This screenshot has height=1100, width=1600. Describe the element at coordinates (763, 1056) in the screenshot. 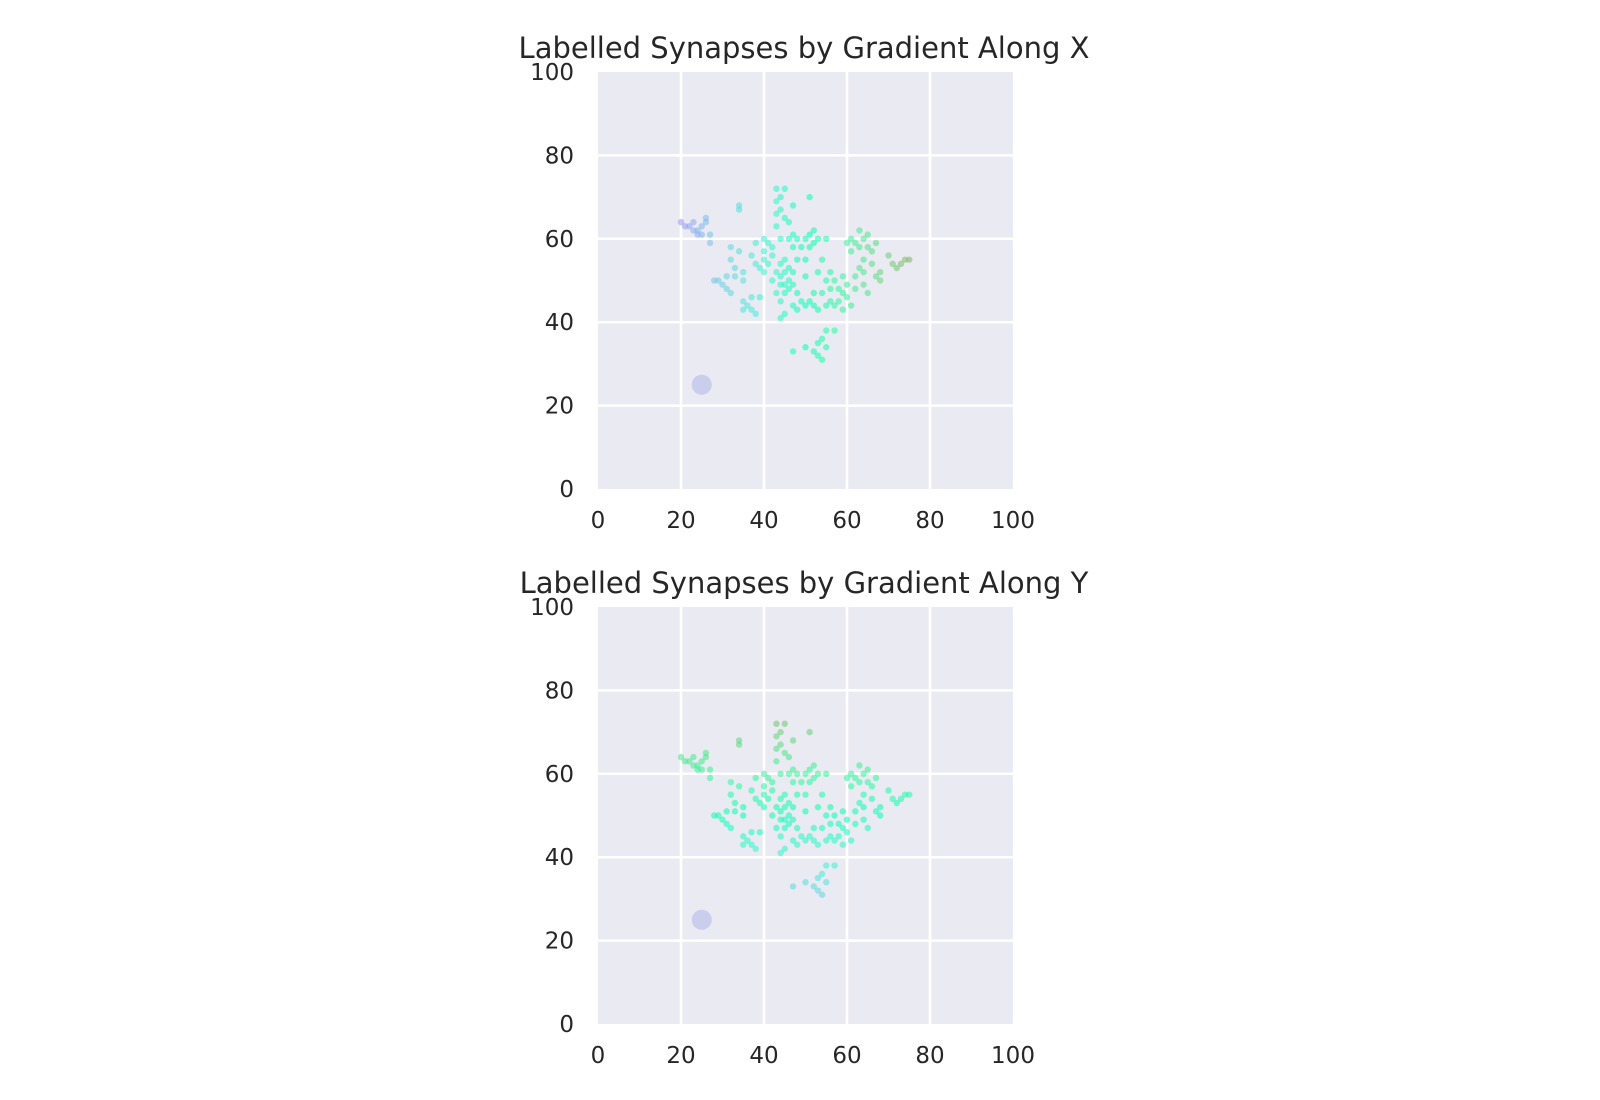

I see `x-tick-label: 40` at that location.